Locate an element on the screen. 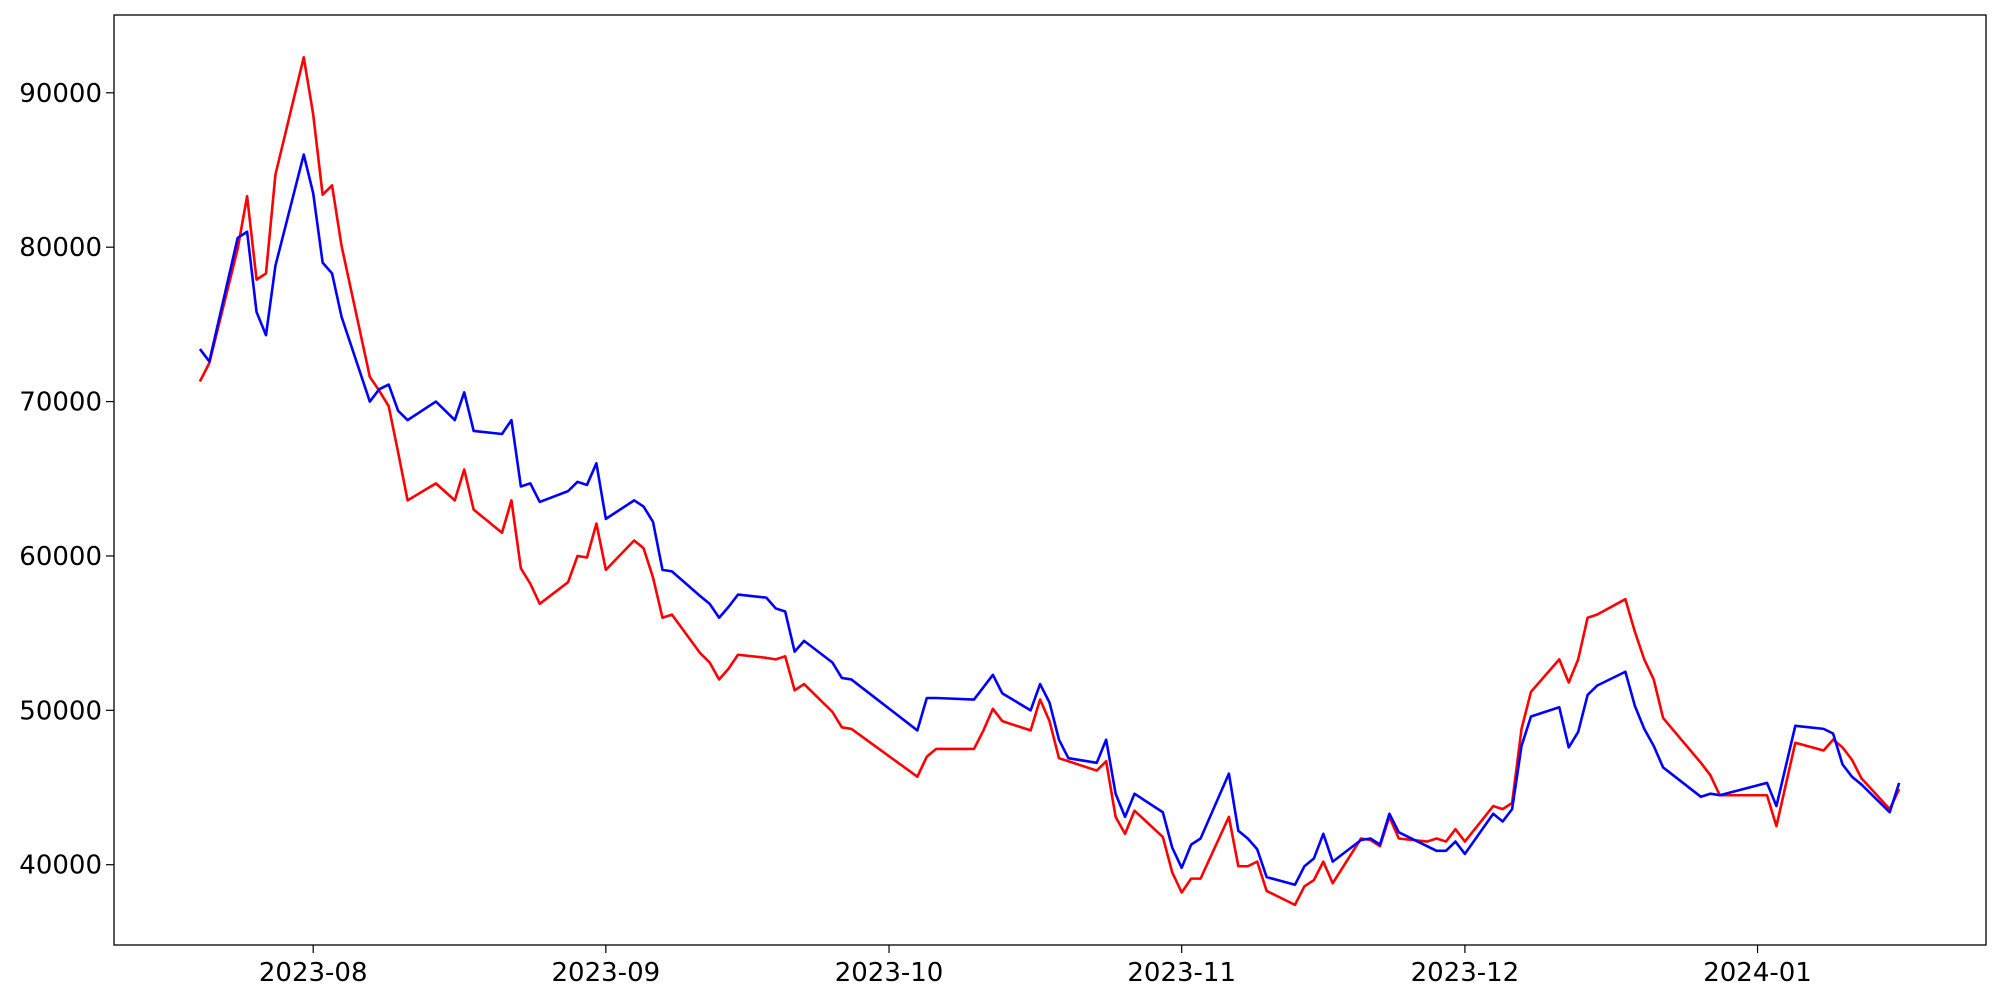  x-tick-label: 2023-10 is located at coordinates (889, 973).